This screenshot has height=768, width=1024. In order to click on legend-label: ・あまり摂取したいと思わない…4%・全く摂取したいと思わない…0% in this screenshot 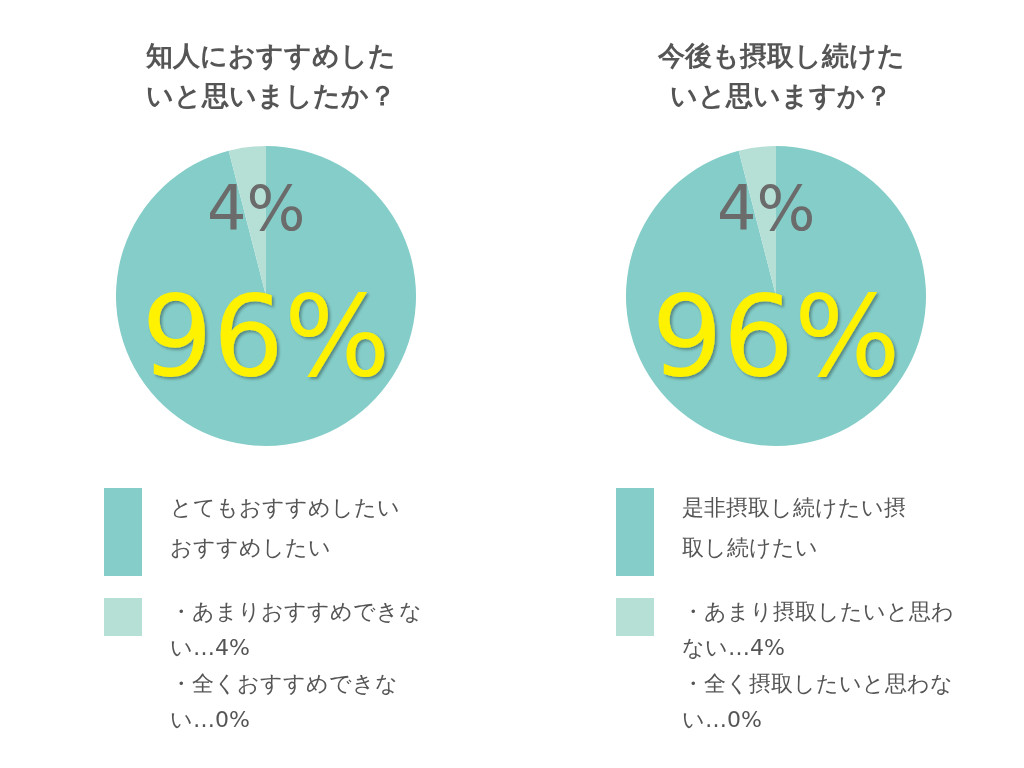, I will do `click(818, 666)`.